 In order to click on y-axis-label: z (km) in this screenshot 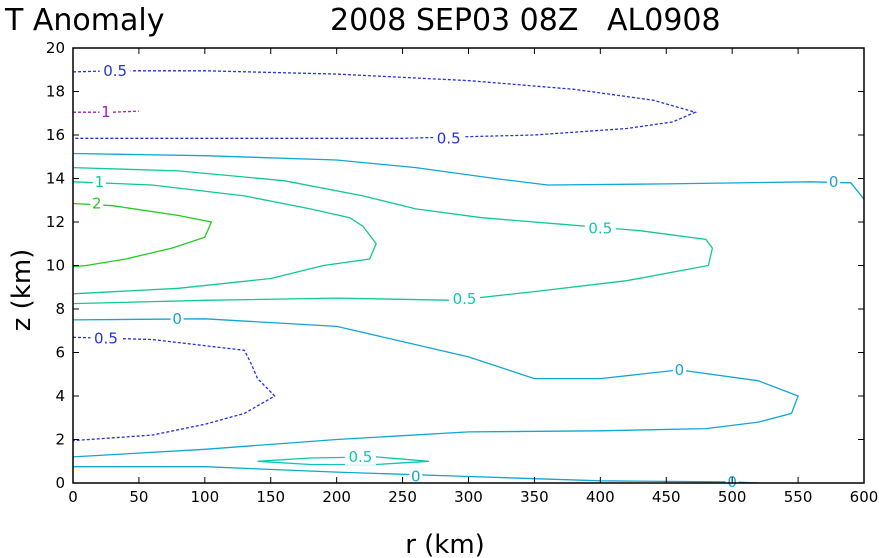, I will do `click(22, 290)`.